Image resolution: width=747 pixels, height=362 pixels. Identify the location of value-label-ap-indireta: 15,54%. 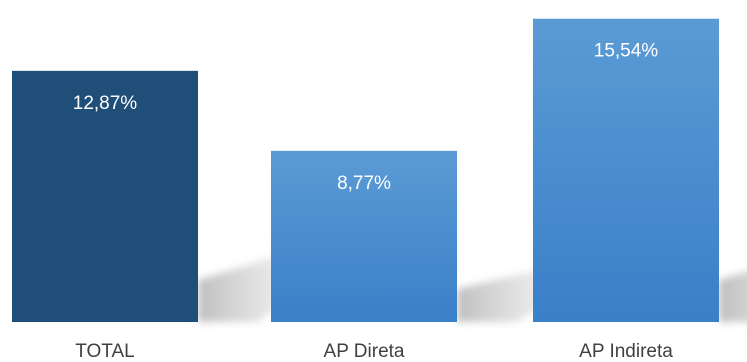
(626, 51).